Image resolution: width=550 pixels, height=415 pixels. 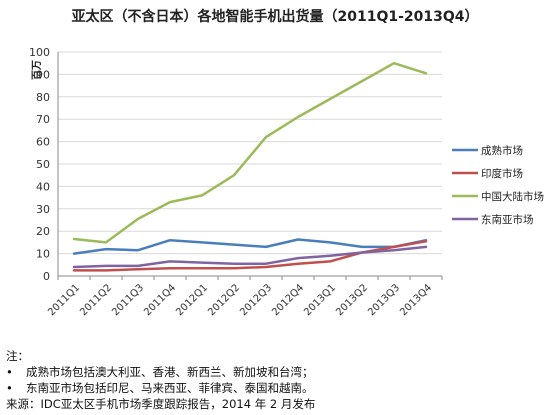 What do you see at coordinates (416, 300) in the screenshot?
I see `x-tick-label: 2013Q4` at bounding box center [416, 300].